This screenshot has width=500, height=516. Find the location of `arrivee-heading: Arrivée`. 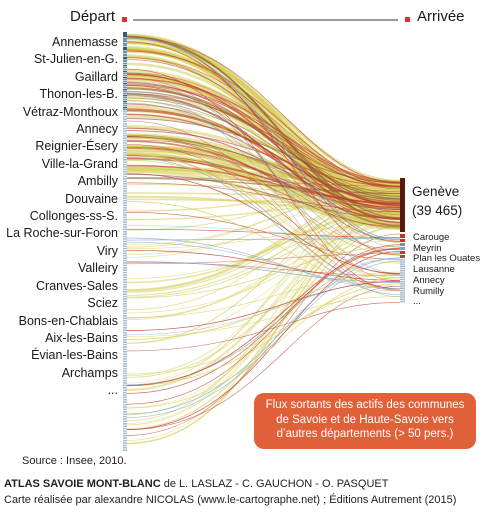

arrivee-heading: Arrivée is located at coordinates (441, 16).